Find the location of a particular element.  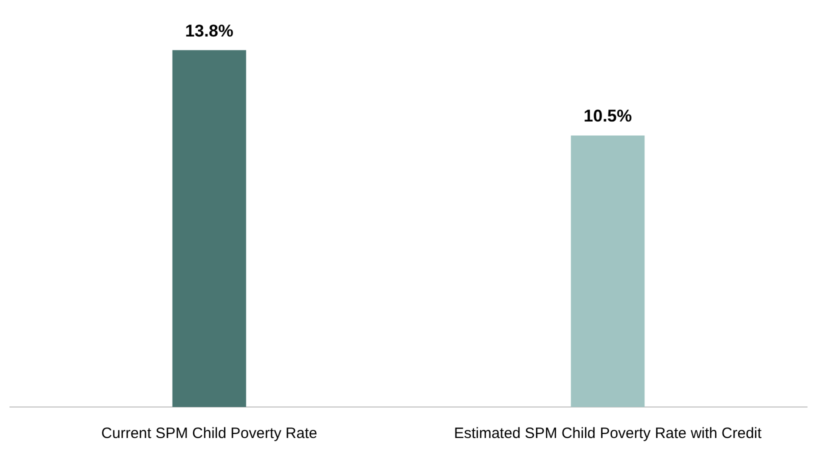

x-tick-label: Estimated SPM Child Poverty Rate with Credit is located at coordinates (608, 433).